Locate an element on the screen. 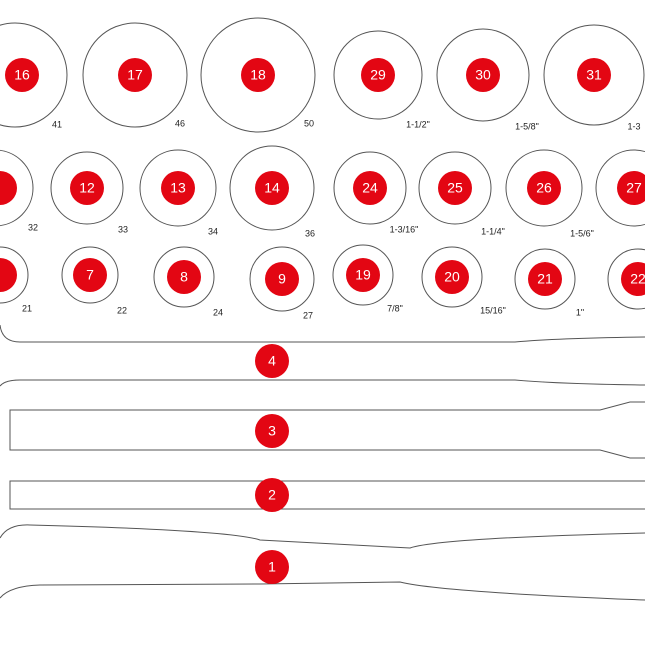 Image resolution: width=645 pixels, height=645 pixels. size-label: 50 is located at coordinates (309, 123).